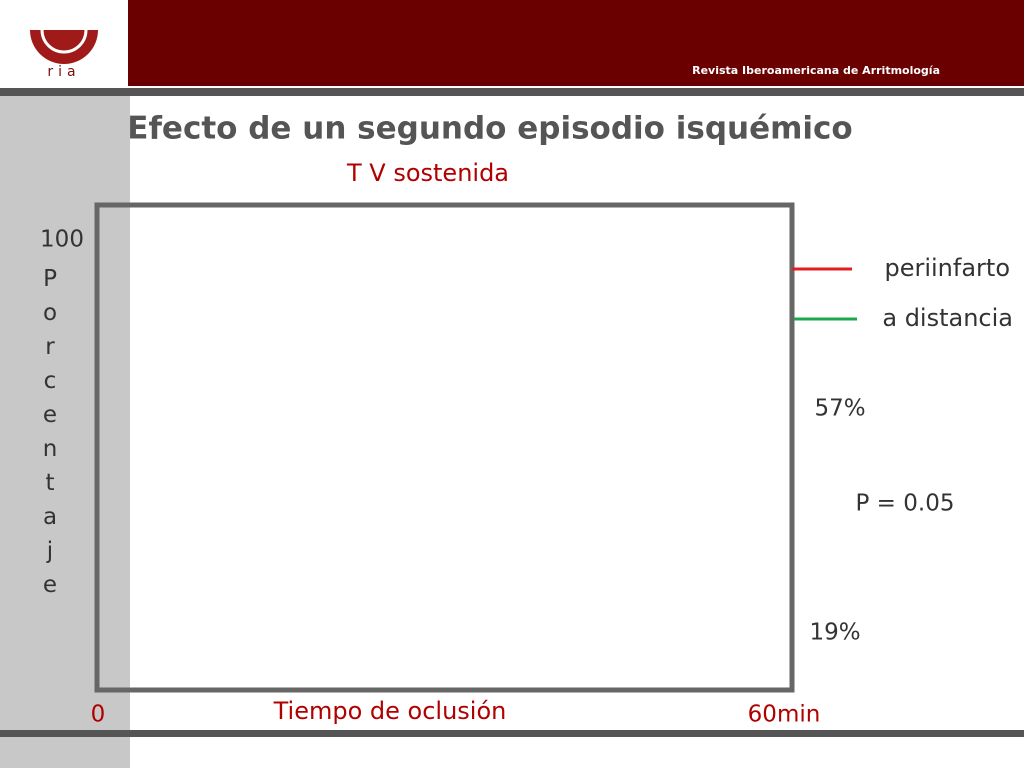 This screenshot has width=1024, height=768. I want to click on logo-text: ria, so click(63, 72).